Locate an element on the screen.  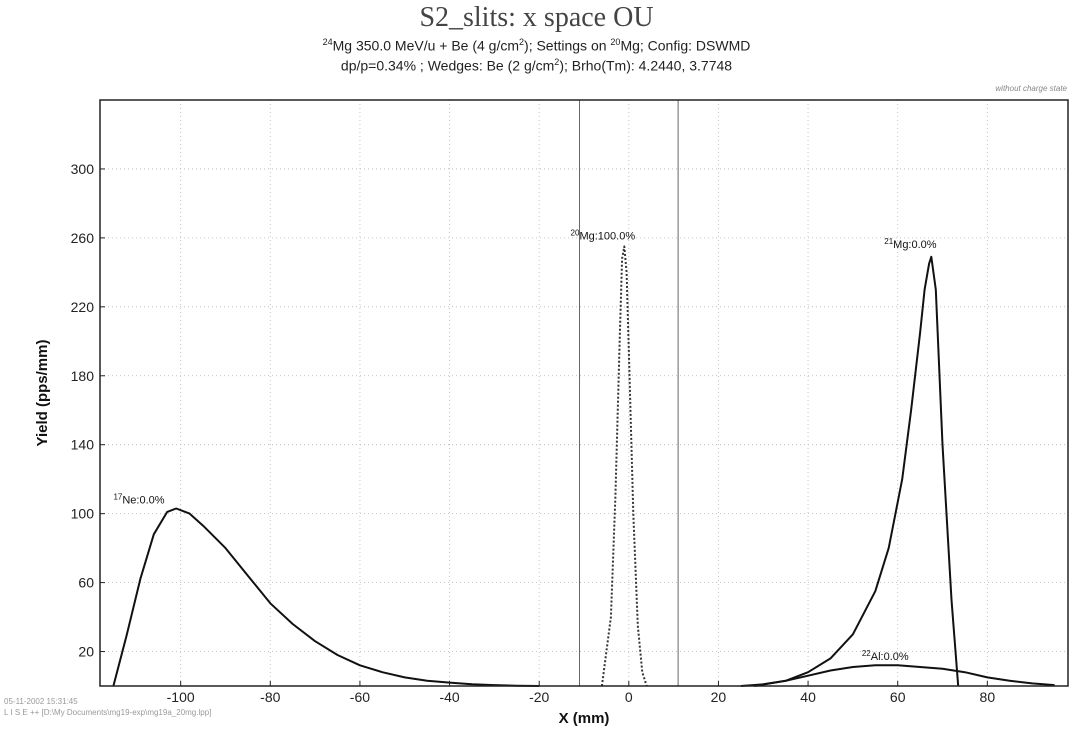
series-line-17ne is located at coordinates (326, 597).